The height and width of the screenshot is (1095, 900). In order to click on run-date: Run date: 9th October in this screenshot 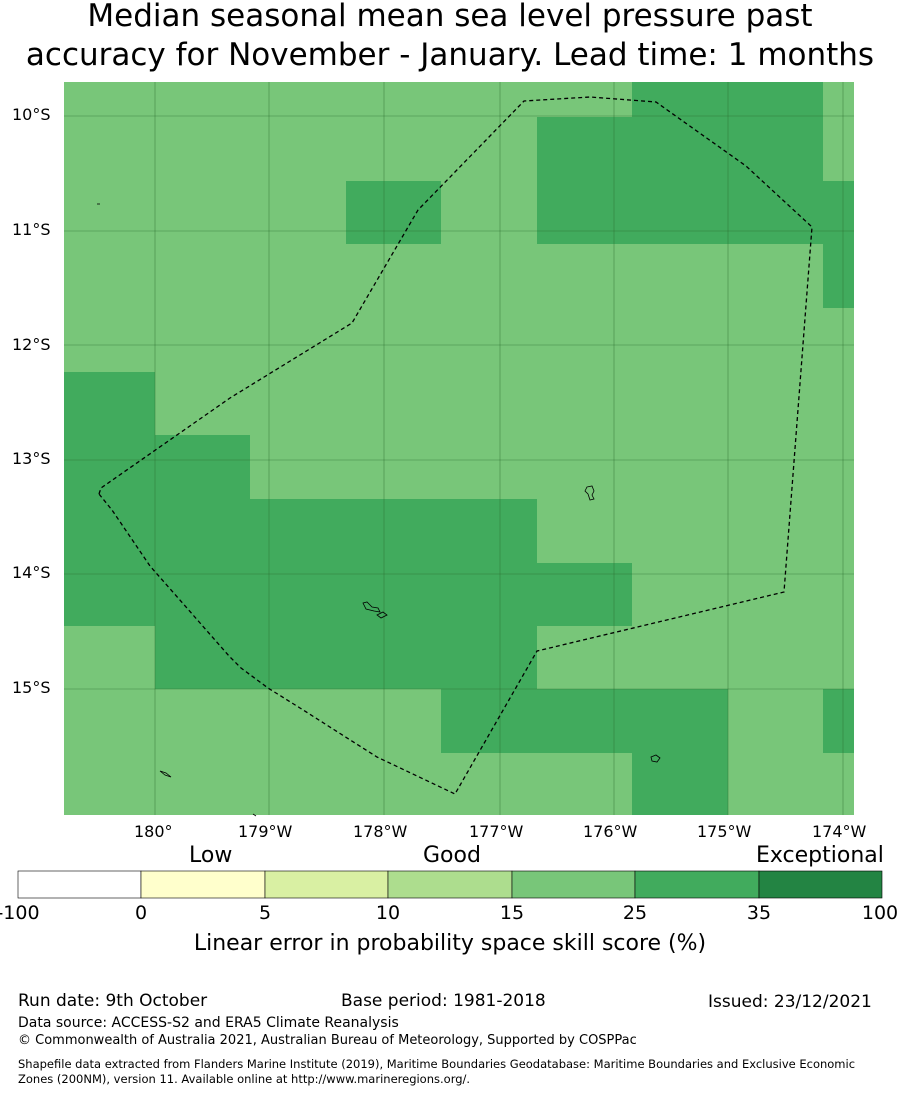, I will do `click(113, 1001)`.